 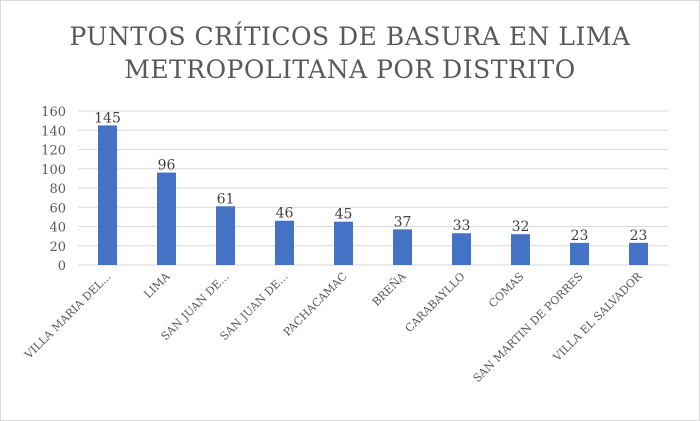 I want to click on data-label: 145, so click(x=107, y=118).